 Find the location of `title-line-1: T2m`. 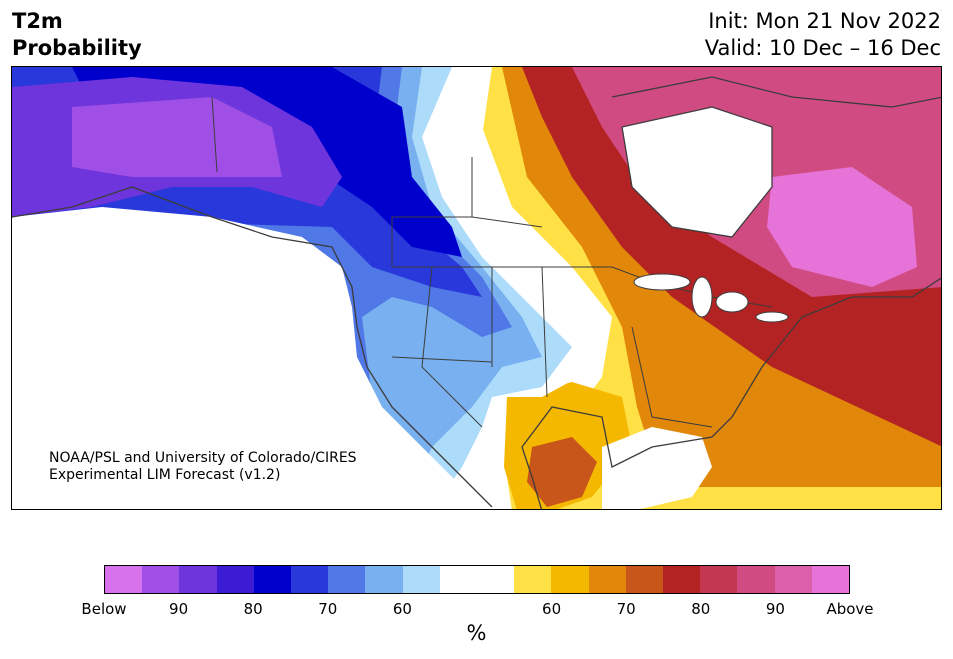

title-line-1: T2m is located at coordinates (37, 21).